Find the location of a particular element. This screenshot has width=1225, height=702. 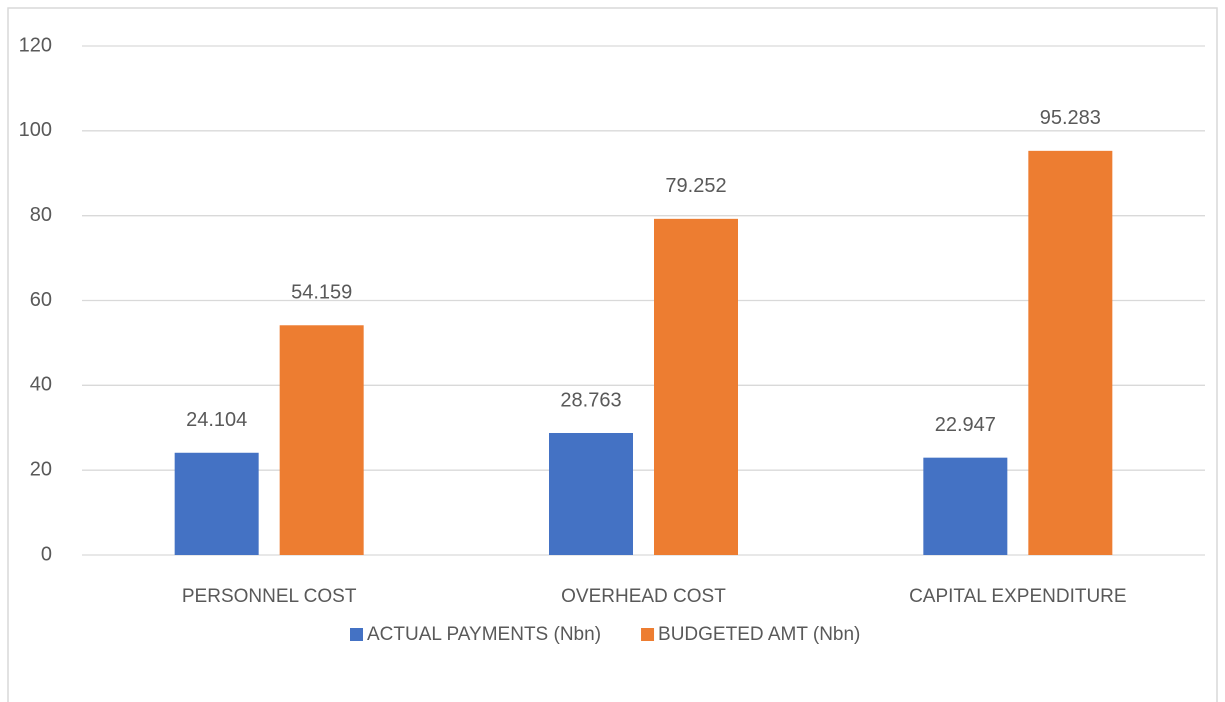

data-label: 24.104 is located at coordinates (216, 420).